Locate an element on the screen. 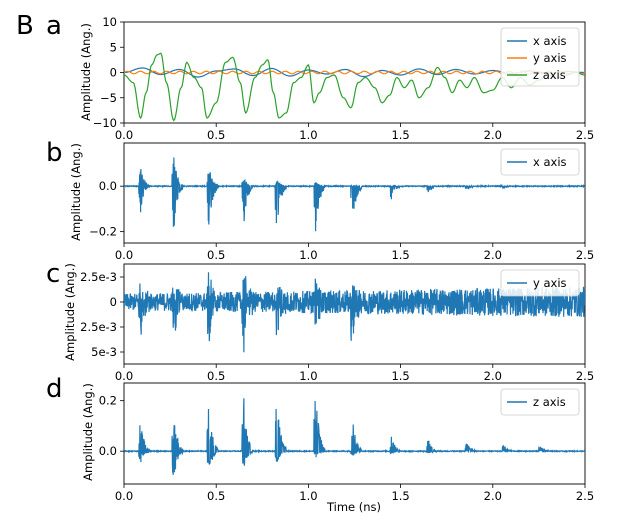 Image resolution: width=624 pixels, height=532 pixels. panel-b-xtick-label: 1.5 is located at coordinates (400, 255).